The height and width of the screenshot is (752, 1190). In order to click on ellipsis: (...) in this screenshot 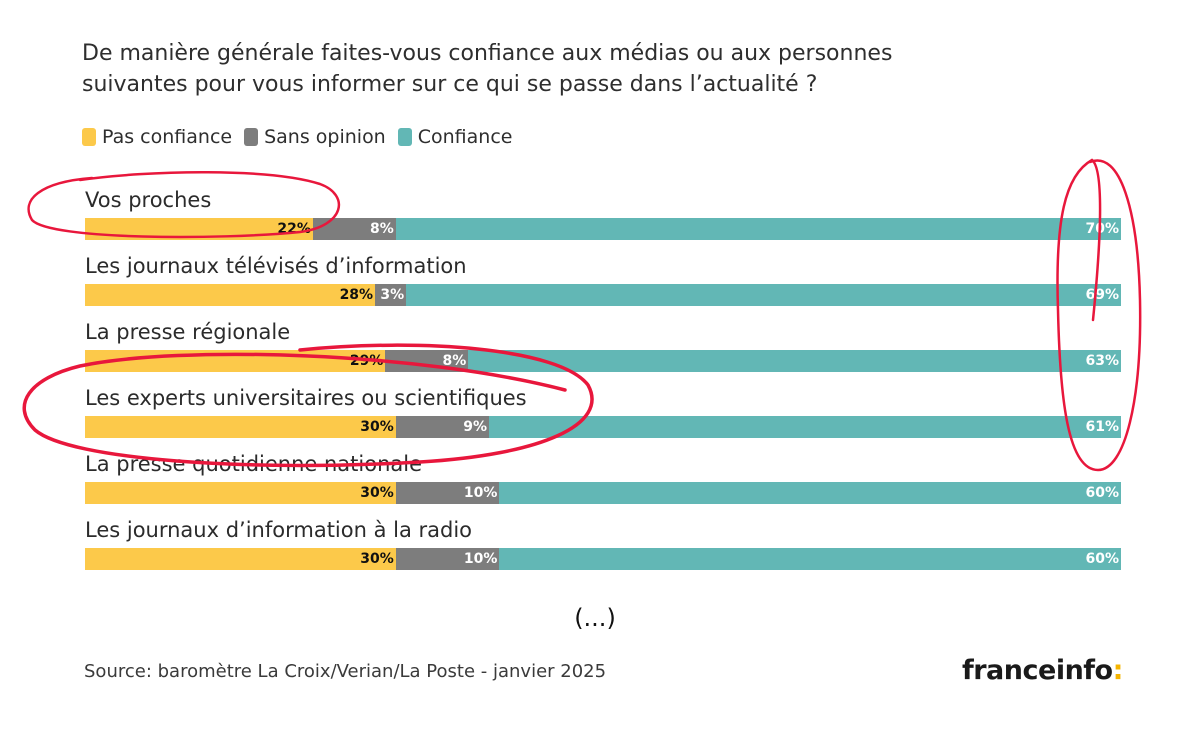, I will do `click(595, 618)`.